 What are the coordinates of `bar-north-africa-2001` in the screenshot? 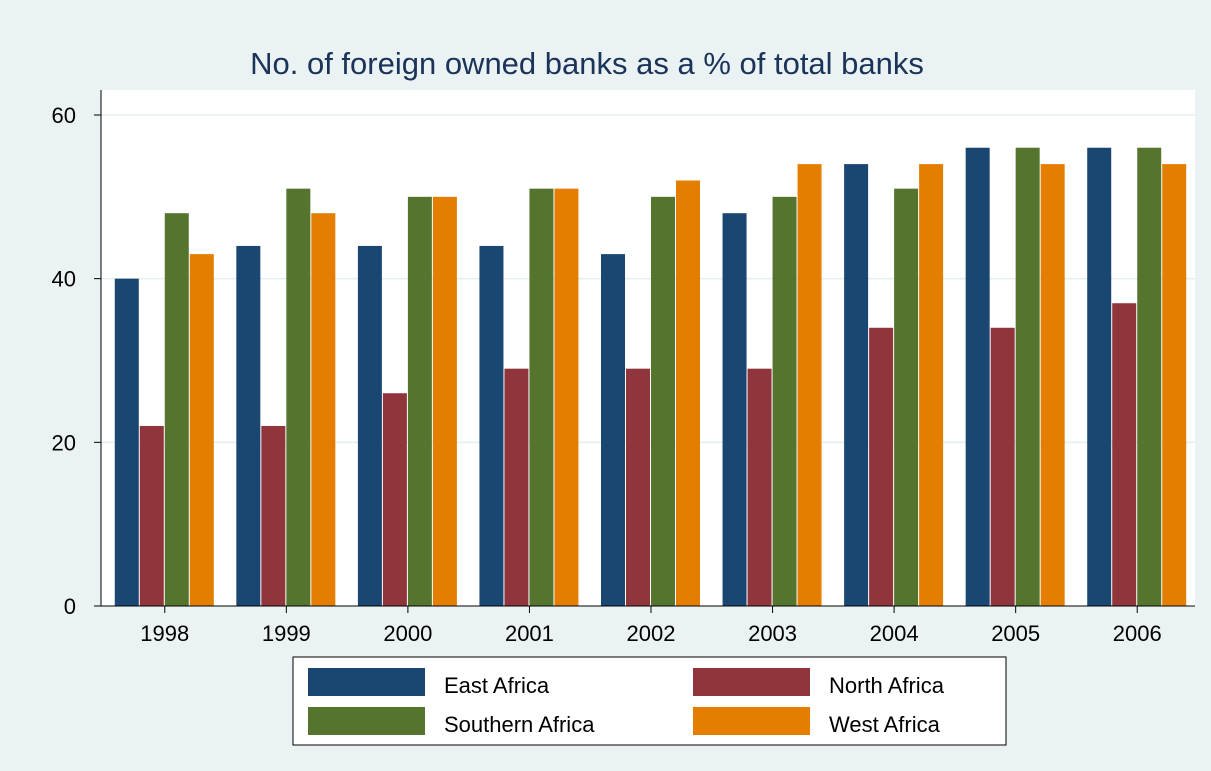 It's located at (516, 487).